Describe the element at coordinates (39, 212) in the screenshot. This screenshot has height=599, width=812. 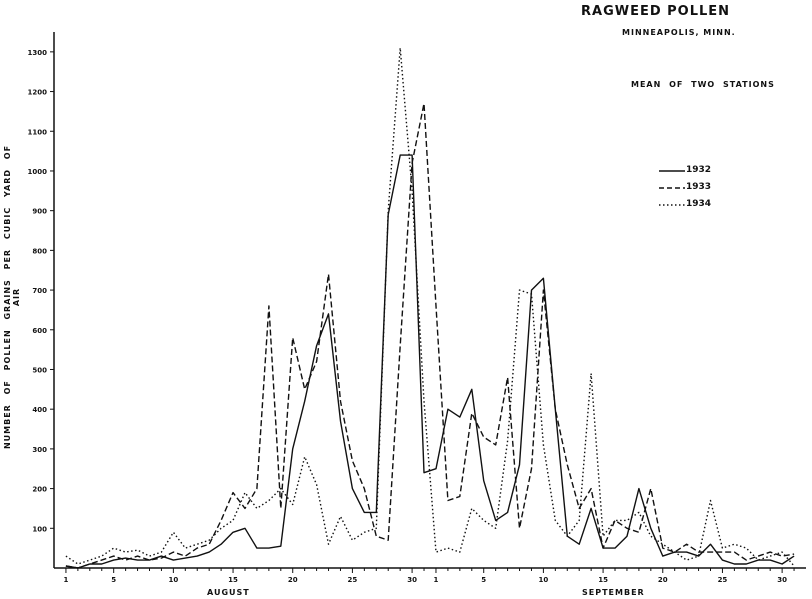
I see `y-tick-label: 900` at that location.